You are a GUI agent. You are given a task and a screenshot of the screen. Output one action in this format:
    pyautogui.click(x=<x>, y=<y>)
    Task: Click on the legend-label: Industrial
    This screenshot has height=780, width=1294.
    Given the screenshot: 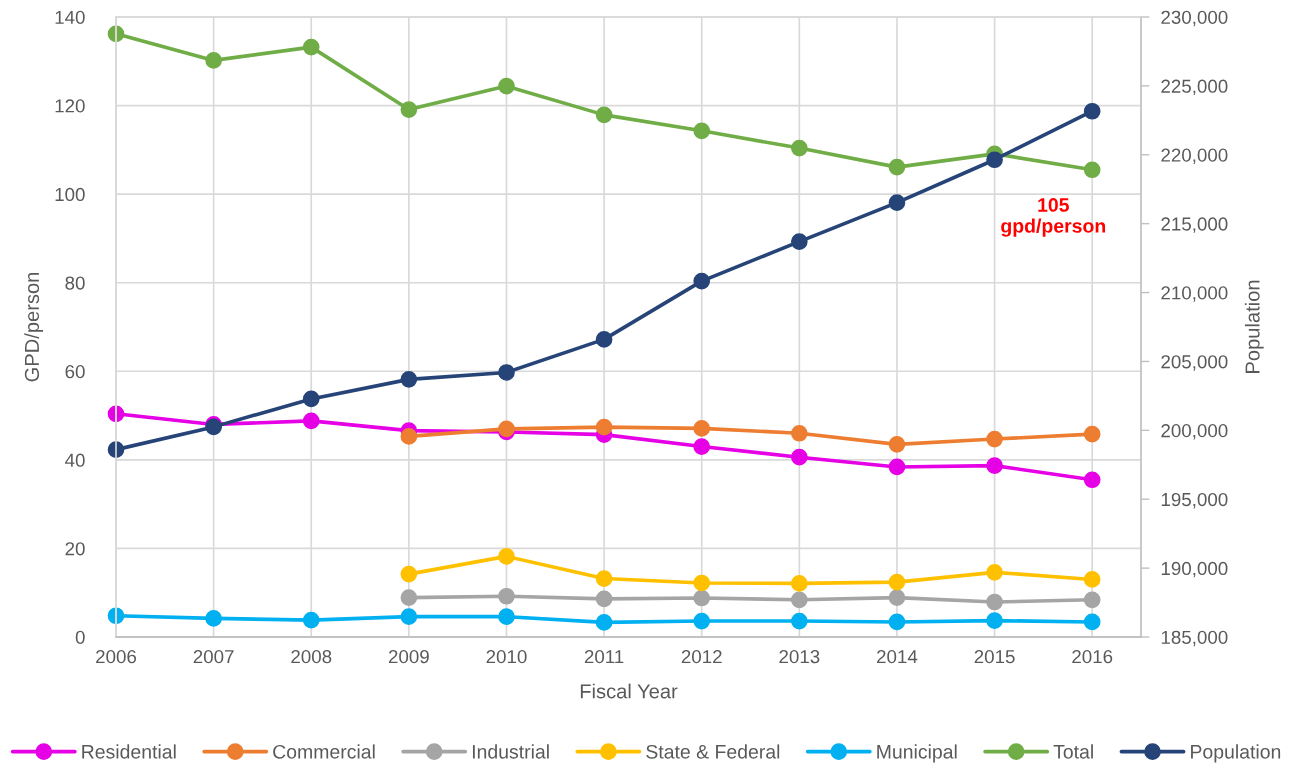 What is the action you would take?
    pyautogui.click(x=510, y=751)
    